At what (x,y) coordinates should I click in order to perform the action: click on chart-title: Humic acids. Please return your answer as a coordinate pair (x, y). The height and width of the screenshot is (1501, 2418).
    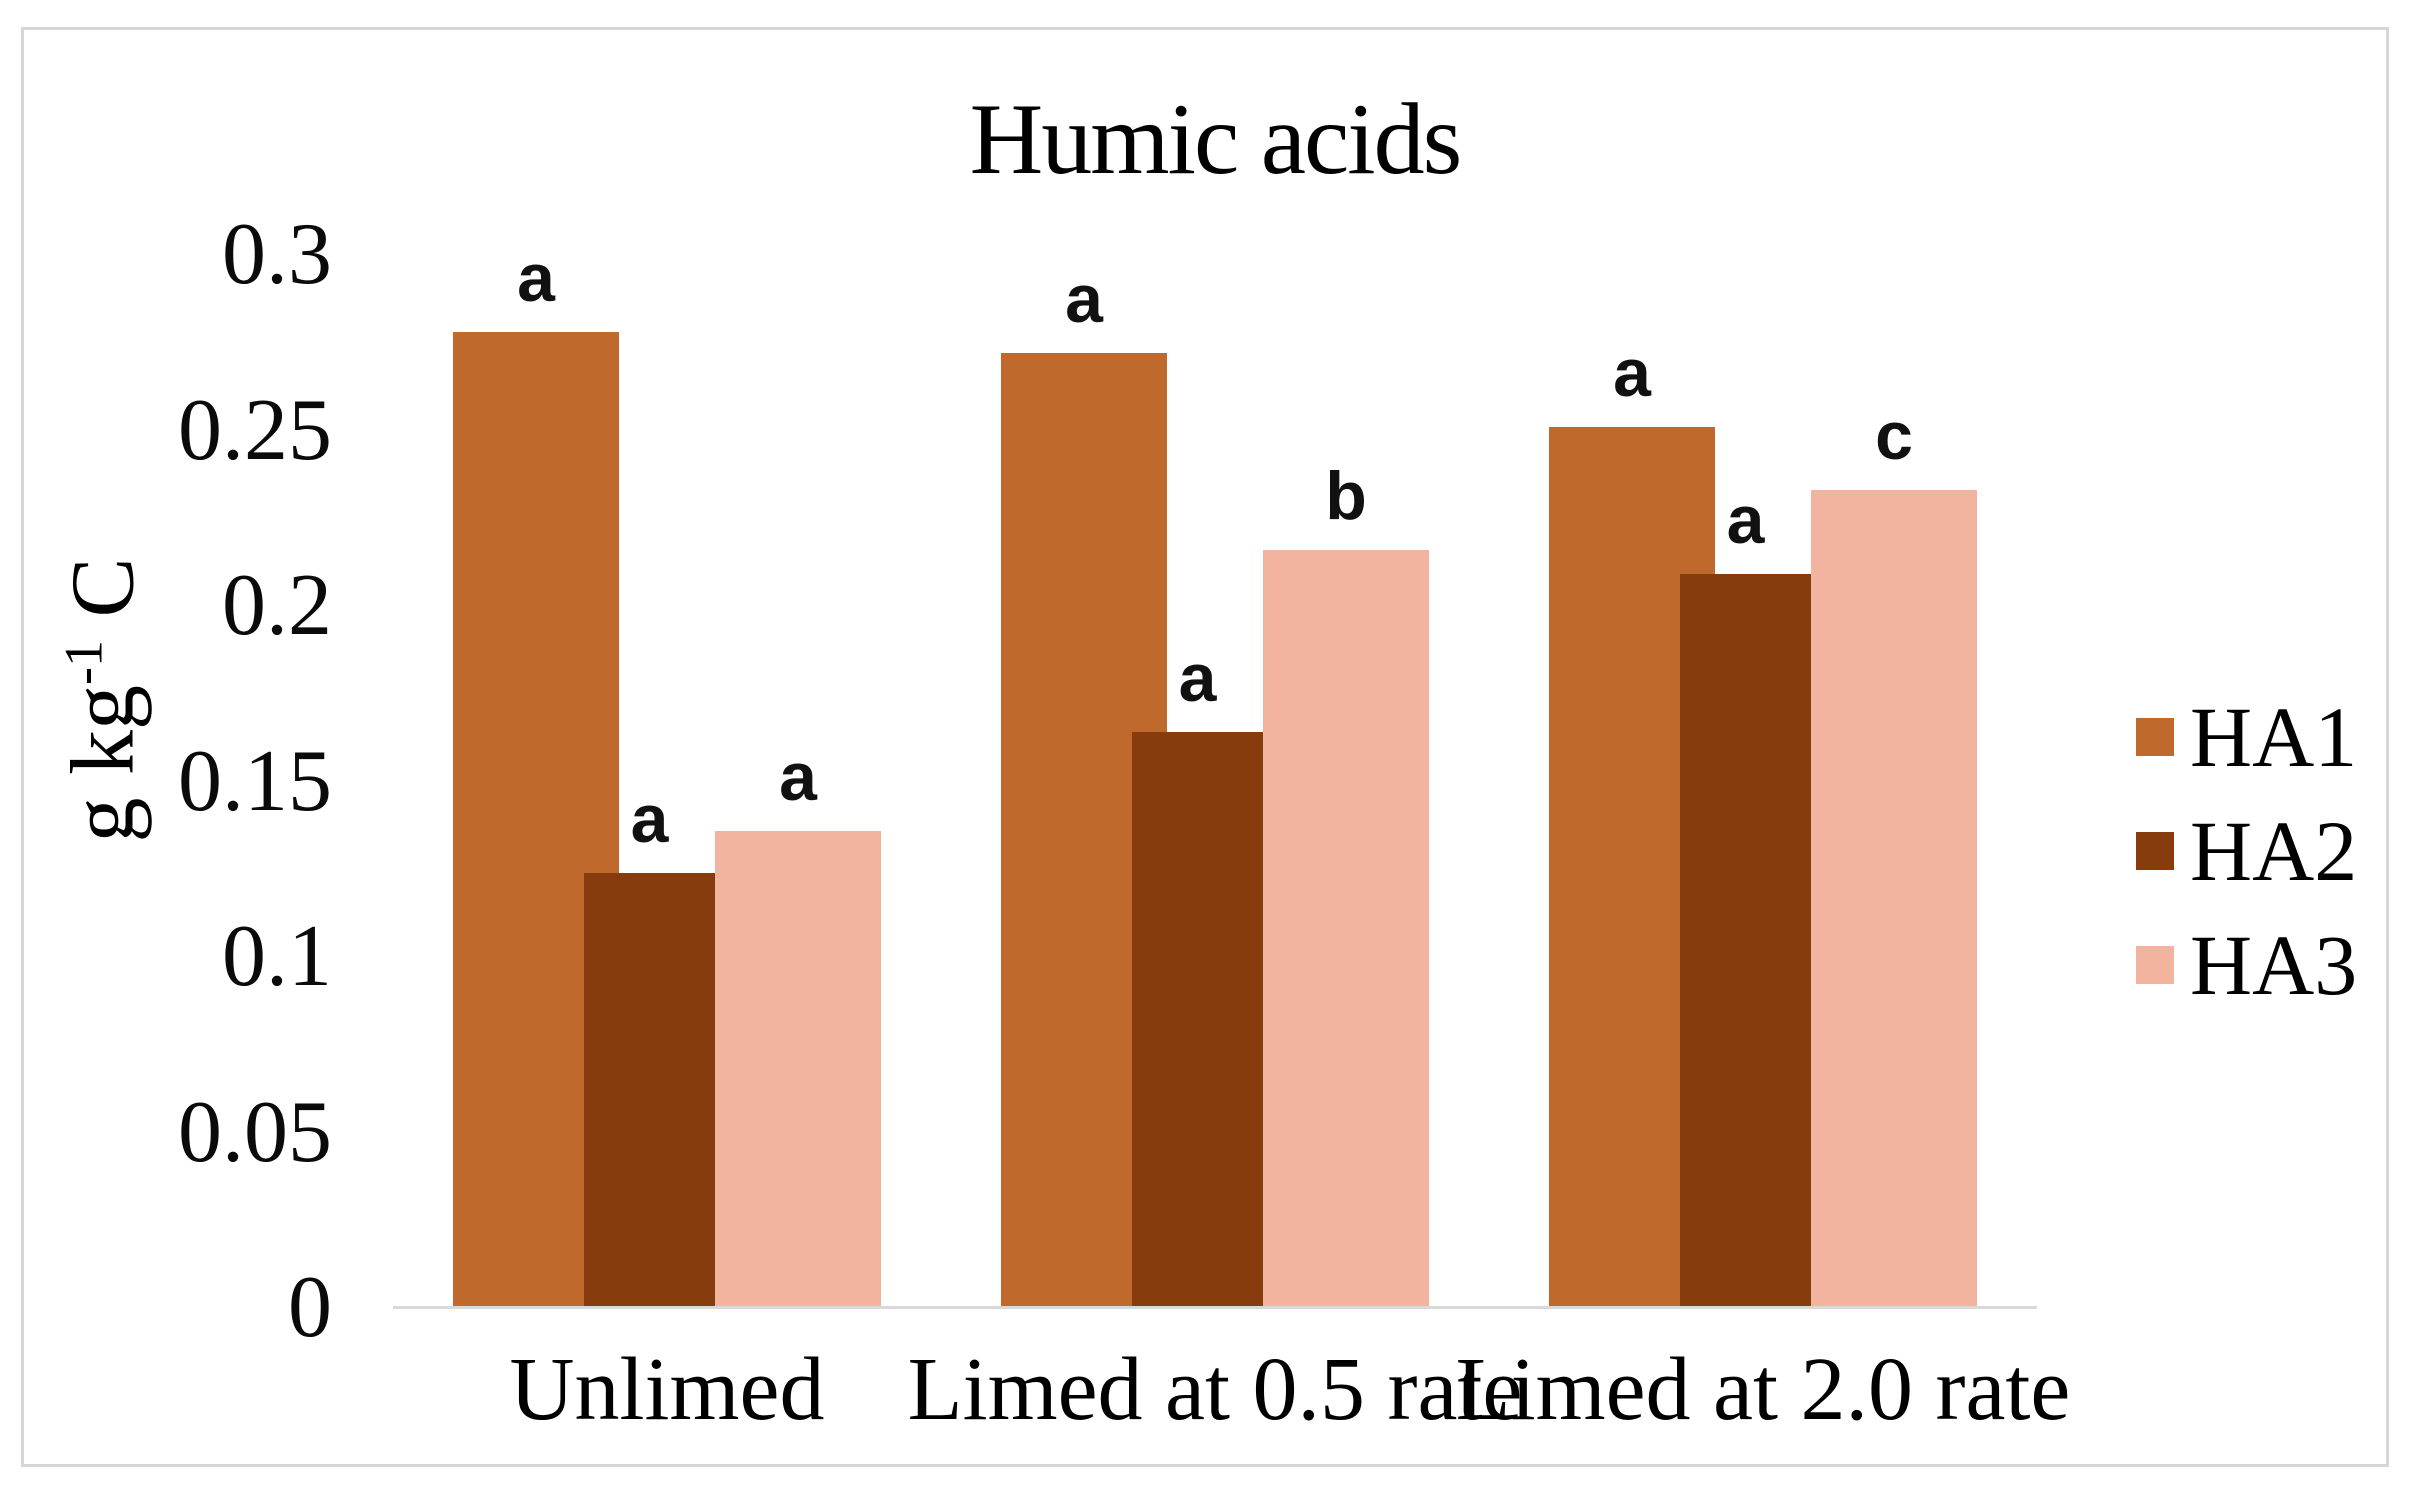
    Looking at the image, I should click on (1216, 139).